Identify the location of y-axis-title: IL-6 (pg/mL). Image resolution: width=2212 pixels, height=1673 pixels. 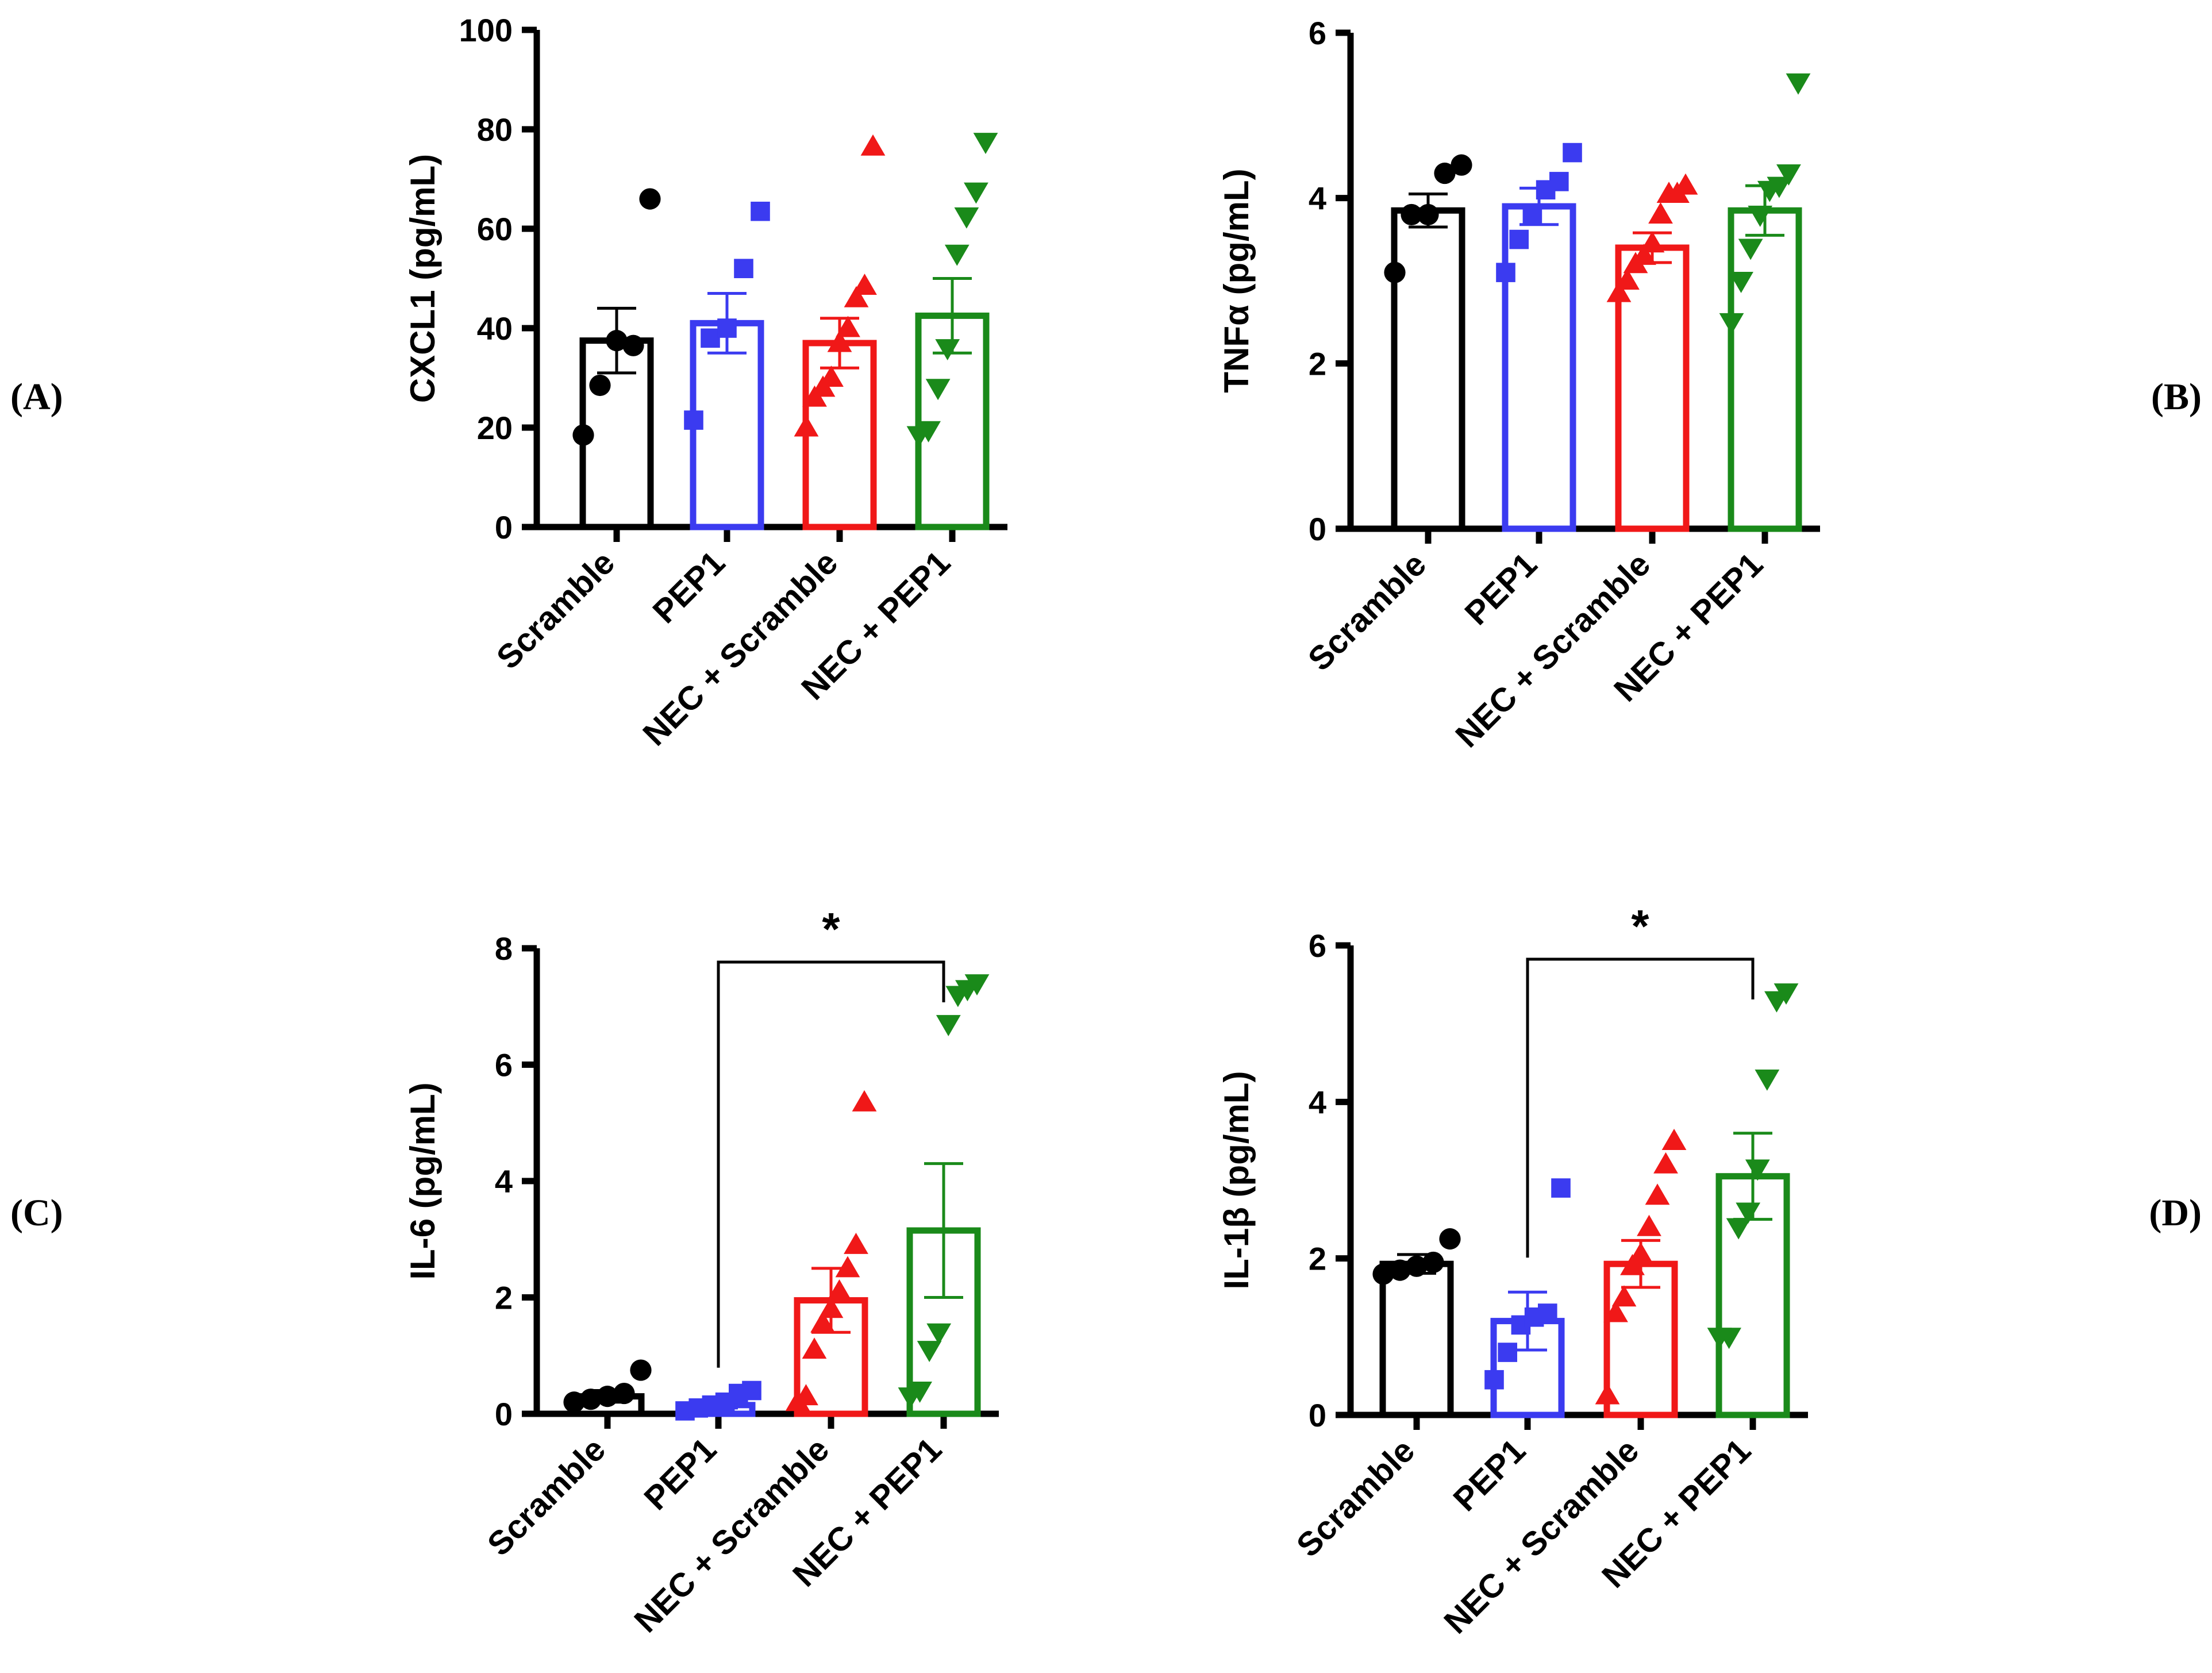
(422, 1180).